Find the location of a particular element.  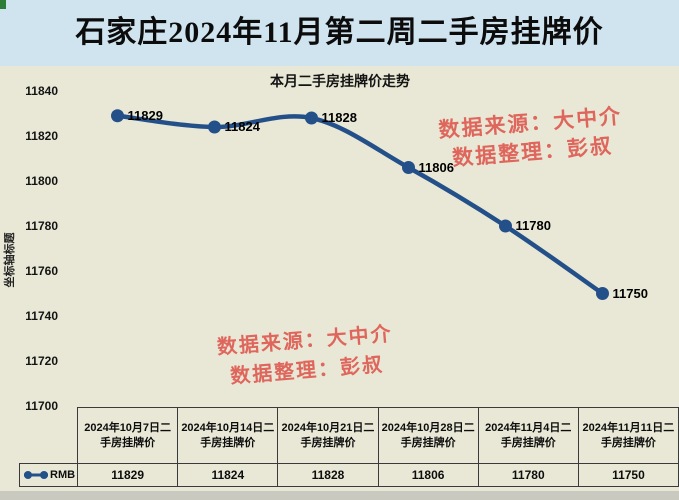

chart-title: 本月二手房挂牌价走势 is located at coordinates (340, 81).